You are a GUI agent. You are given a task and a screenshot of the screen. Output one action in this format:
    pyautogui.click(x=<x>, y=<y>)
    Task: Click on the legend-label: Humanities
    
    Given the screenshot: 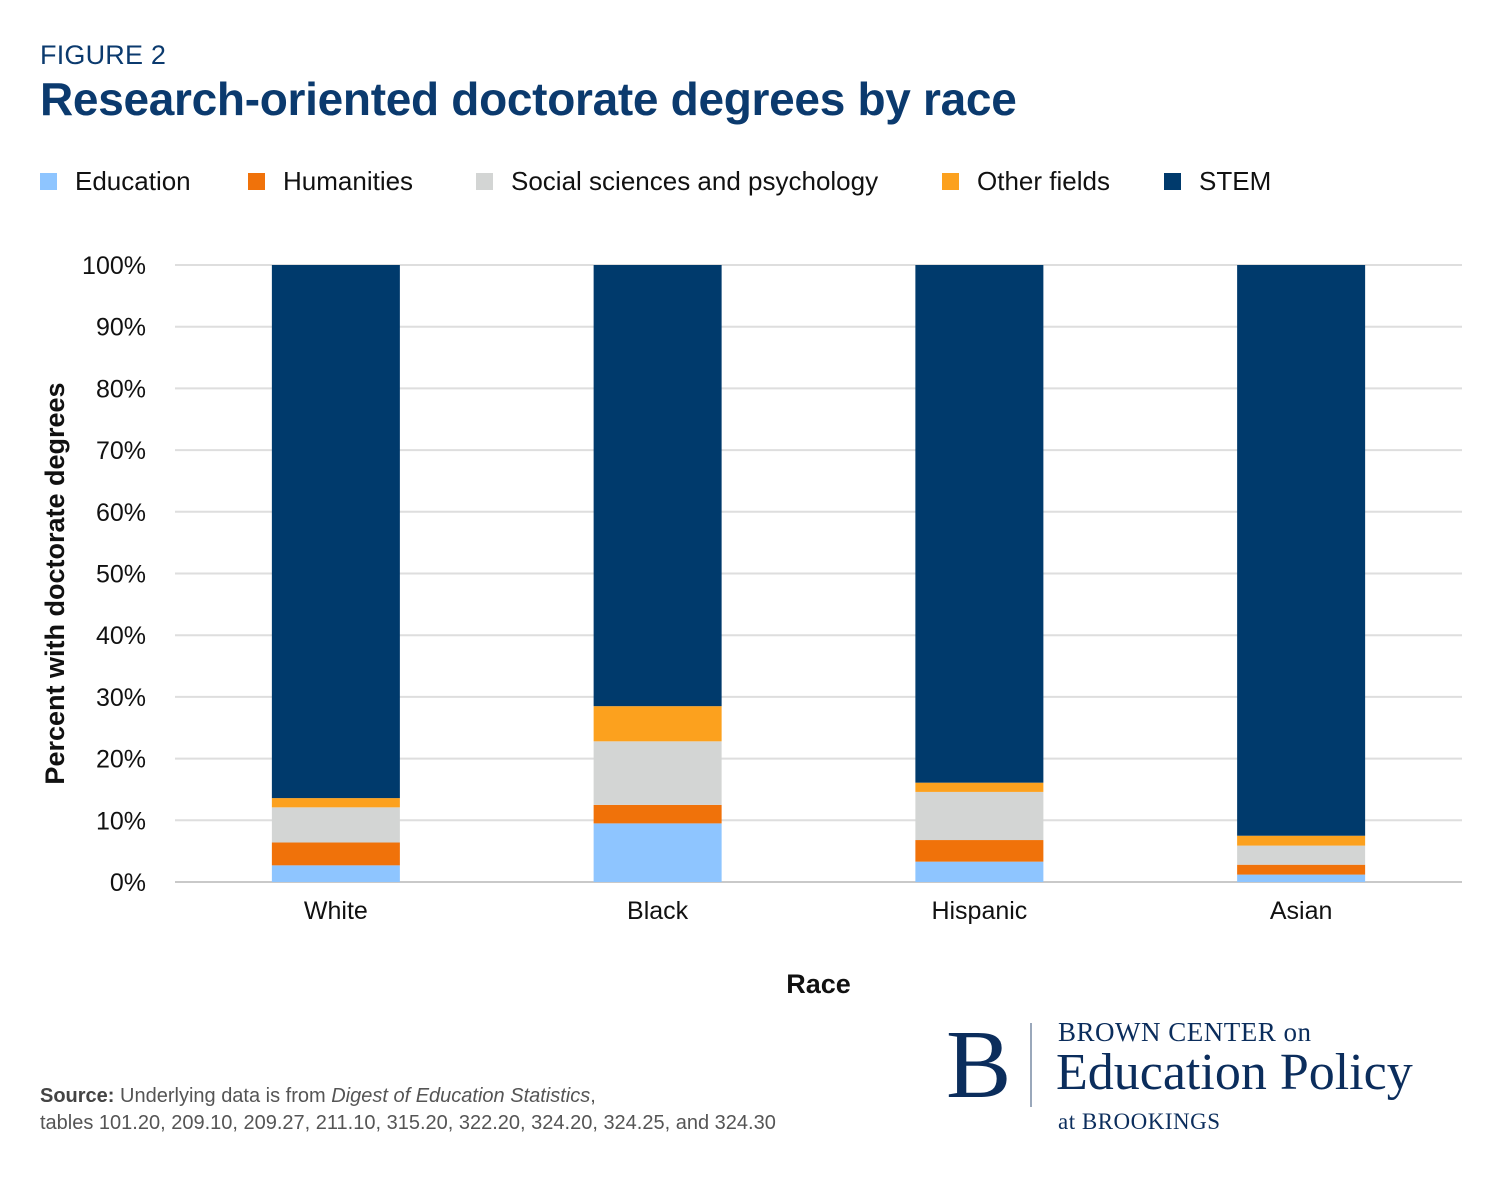 What is the action you would take?
    pyautogui.click(x=348, y=181)
    